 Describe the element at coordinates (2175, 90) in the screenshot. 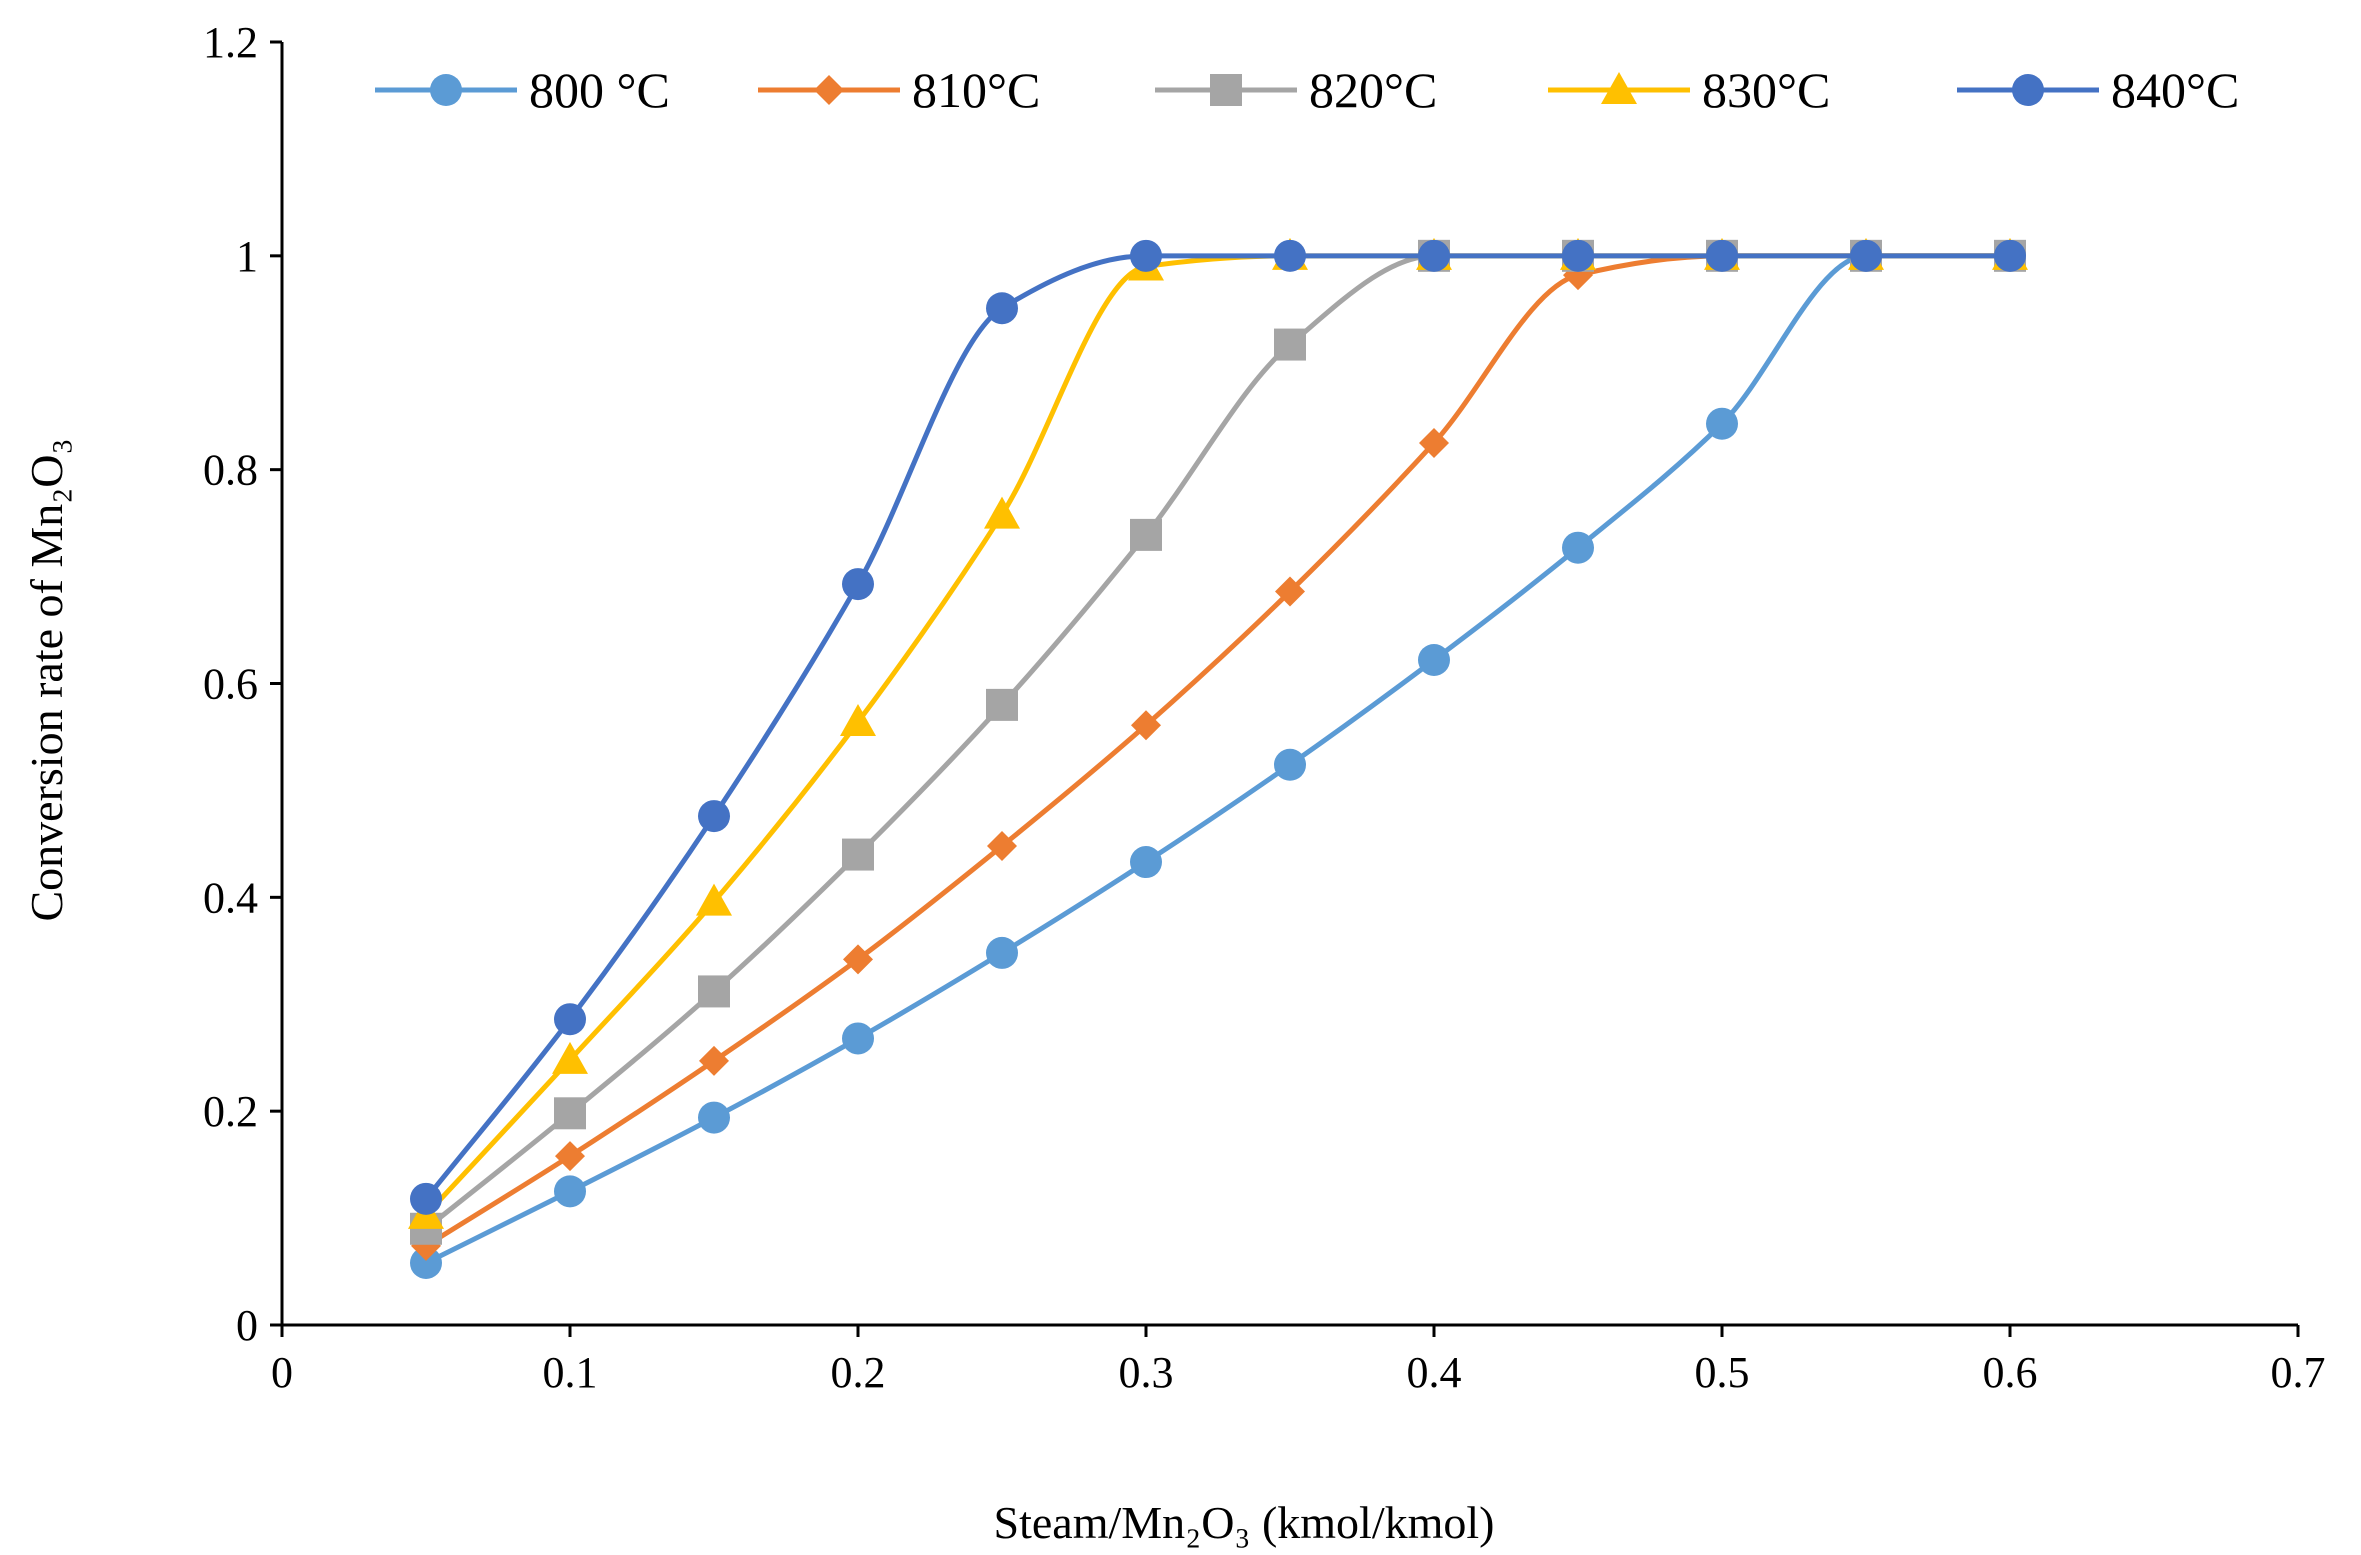

I see `legend-label: 840°C` at that location.